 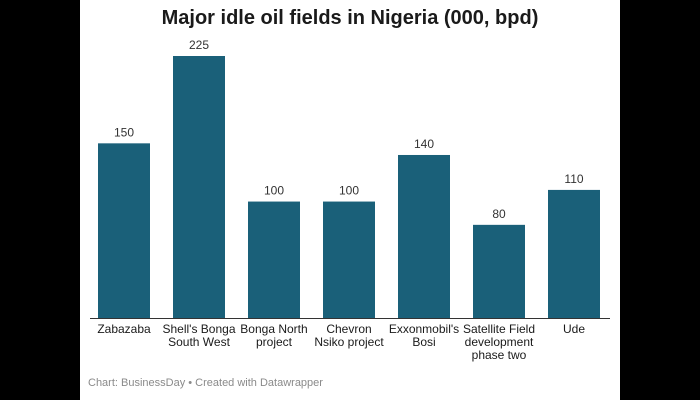 What do you see at coordinates (499, 342) in the screenshot?
I see `category-label-5: Satellite Field development phase two` at bounding box center [499, 342].